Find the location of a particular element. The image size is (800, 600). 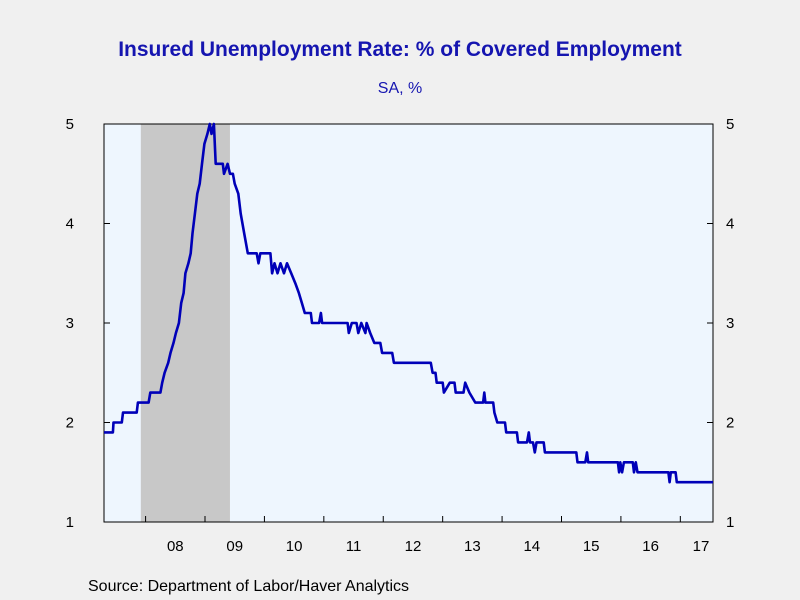

x-tick-label: 12 is located at coordinates (413, 546).